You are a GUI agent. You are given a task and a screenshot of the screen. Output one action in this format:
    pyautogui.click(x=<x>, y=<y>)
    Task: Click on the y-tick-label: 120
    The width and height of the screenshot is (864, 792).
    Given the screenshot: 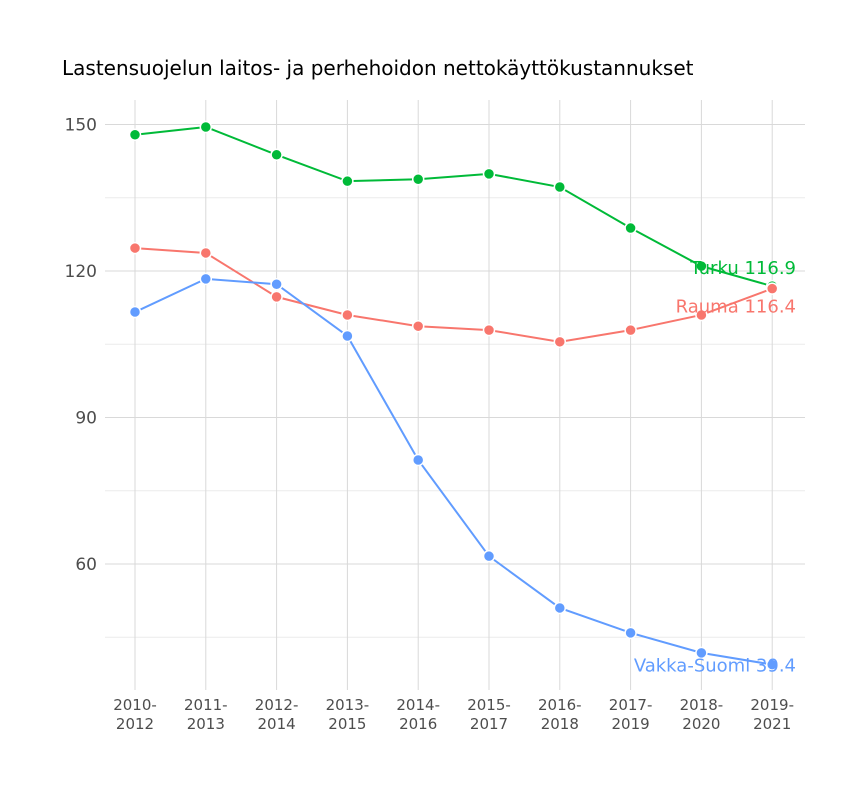 What is the action you would take?
    pyautogui.click(x=81, y=272)
    